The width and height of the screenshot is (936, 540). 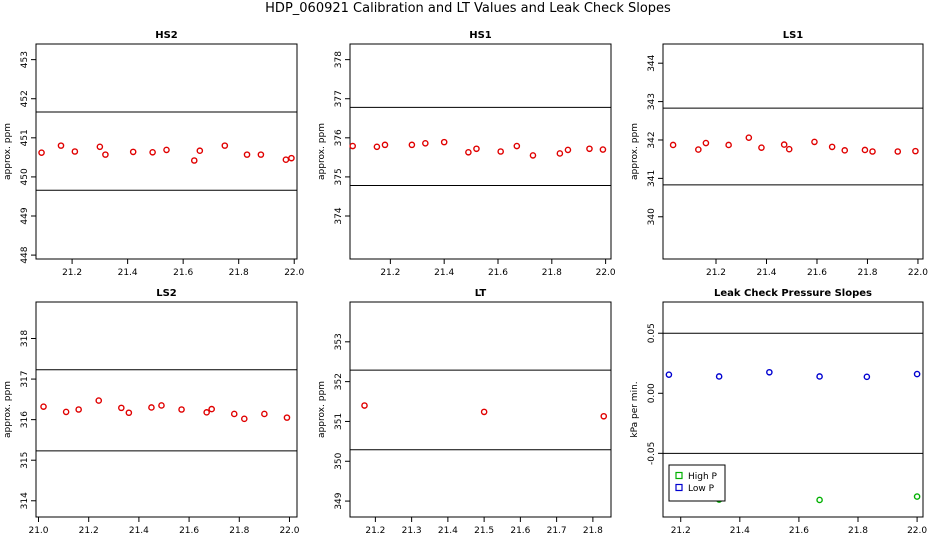 What do you see at coordinates (652, 393) in the screenshot?
I see `y-tick-label: 0.00` at bounding box center [652, 393].